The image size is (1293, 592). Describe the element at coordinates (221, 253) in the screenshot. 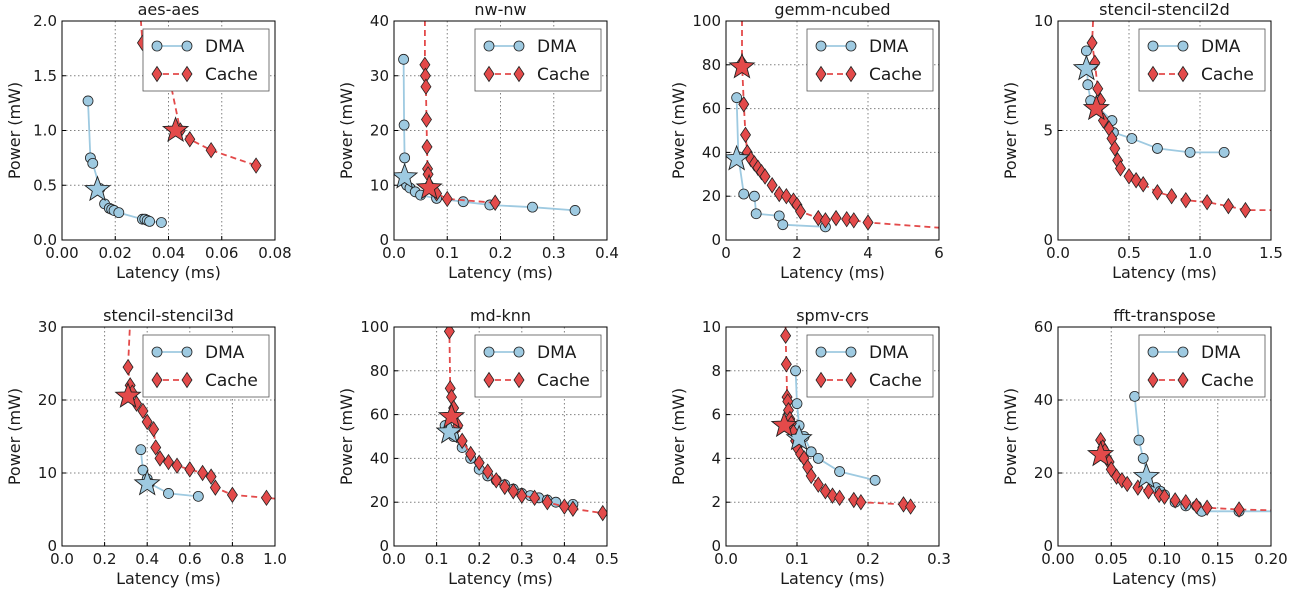

I see `x-tick-label: 0.06` at that location.